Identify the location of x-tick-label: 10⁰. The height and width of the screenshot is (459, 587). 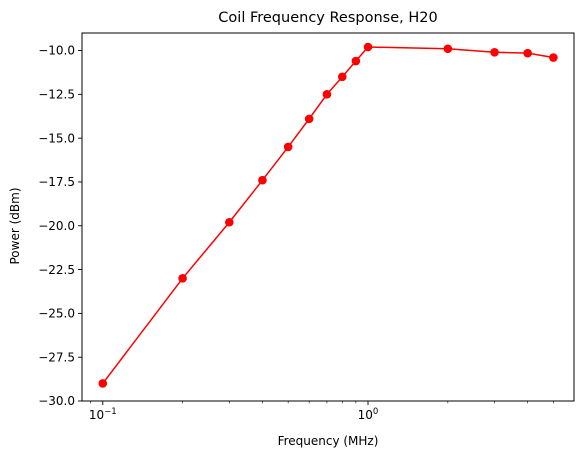
(368, 414).